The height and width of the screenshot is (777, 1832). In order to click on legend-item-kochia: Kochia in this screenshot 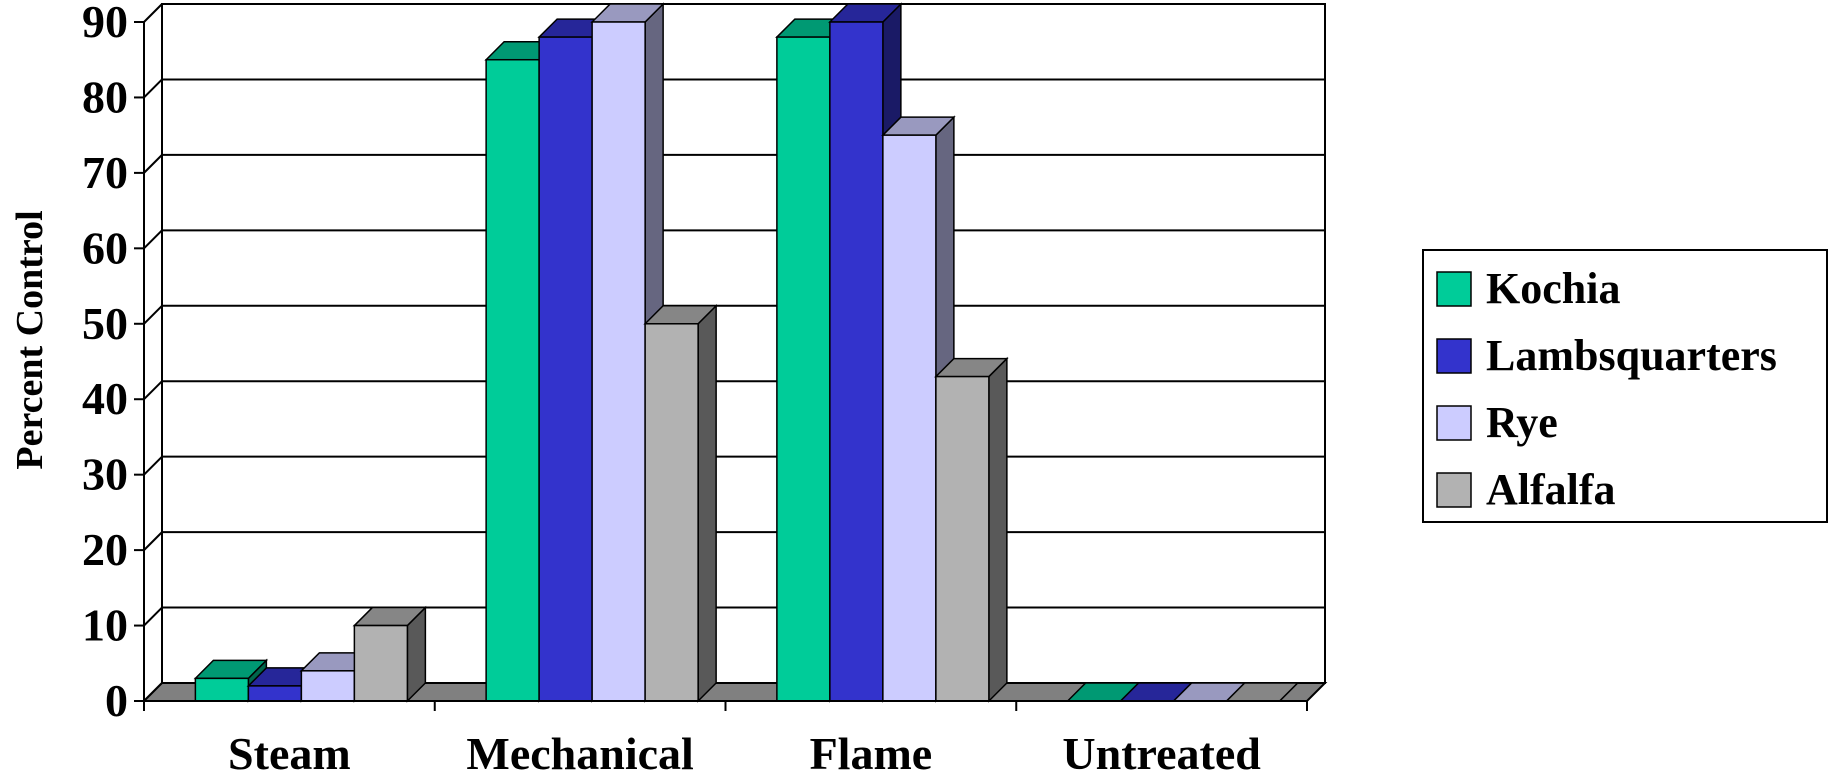, I will do `click(1528, 288)`.